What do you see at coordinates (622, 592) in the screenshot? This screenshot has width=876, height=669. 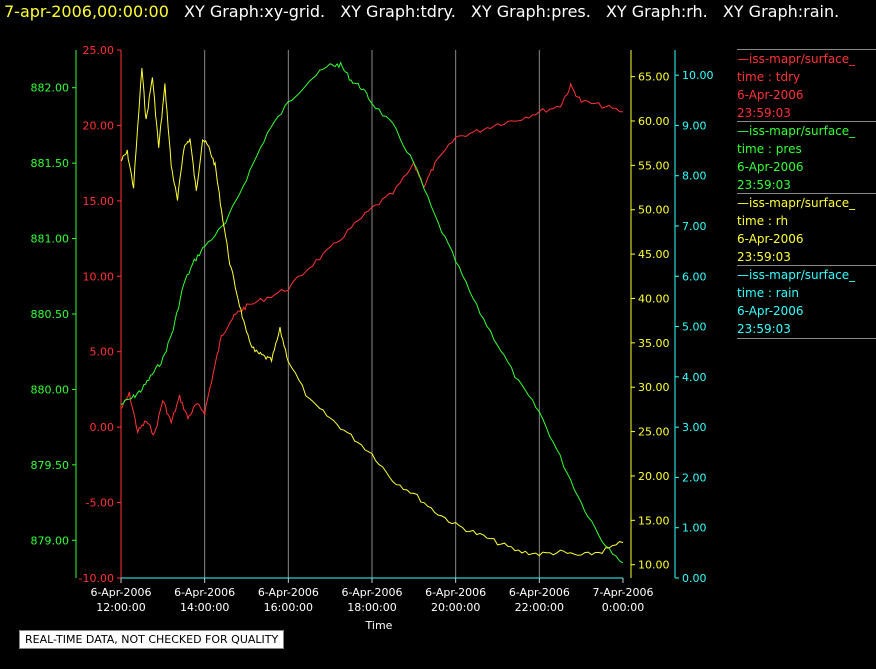 I see `x-tick-label: 7-Apr-2006` at bounding box center [622, 592].